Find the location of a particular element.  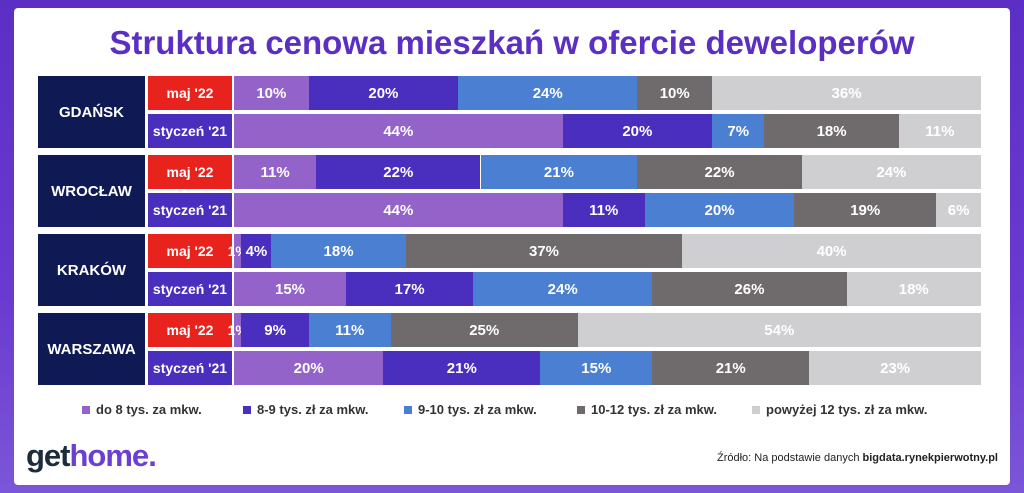

legend-item: 9-10 tys. zł za mkw. is located at coordinates (470, 409).